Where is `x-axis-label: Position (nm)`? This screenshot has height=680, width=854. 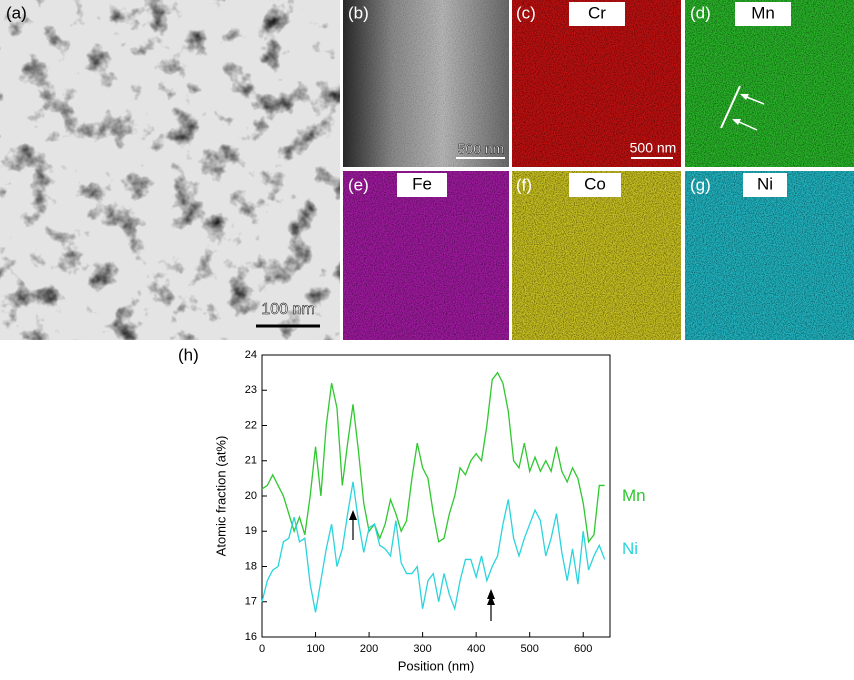
x-axis-label: Position (nm) is located at coordinates (436, 665).